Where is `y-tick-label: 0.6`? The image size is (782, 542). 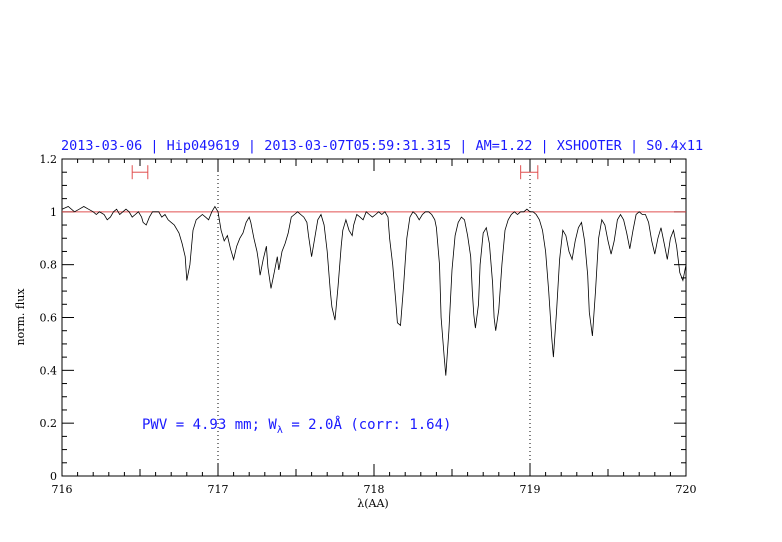
y-tick-label: 0.6 is located at coordinates (49, 318).